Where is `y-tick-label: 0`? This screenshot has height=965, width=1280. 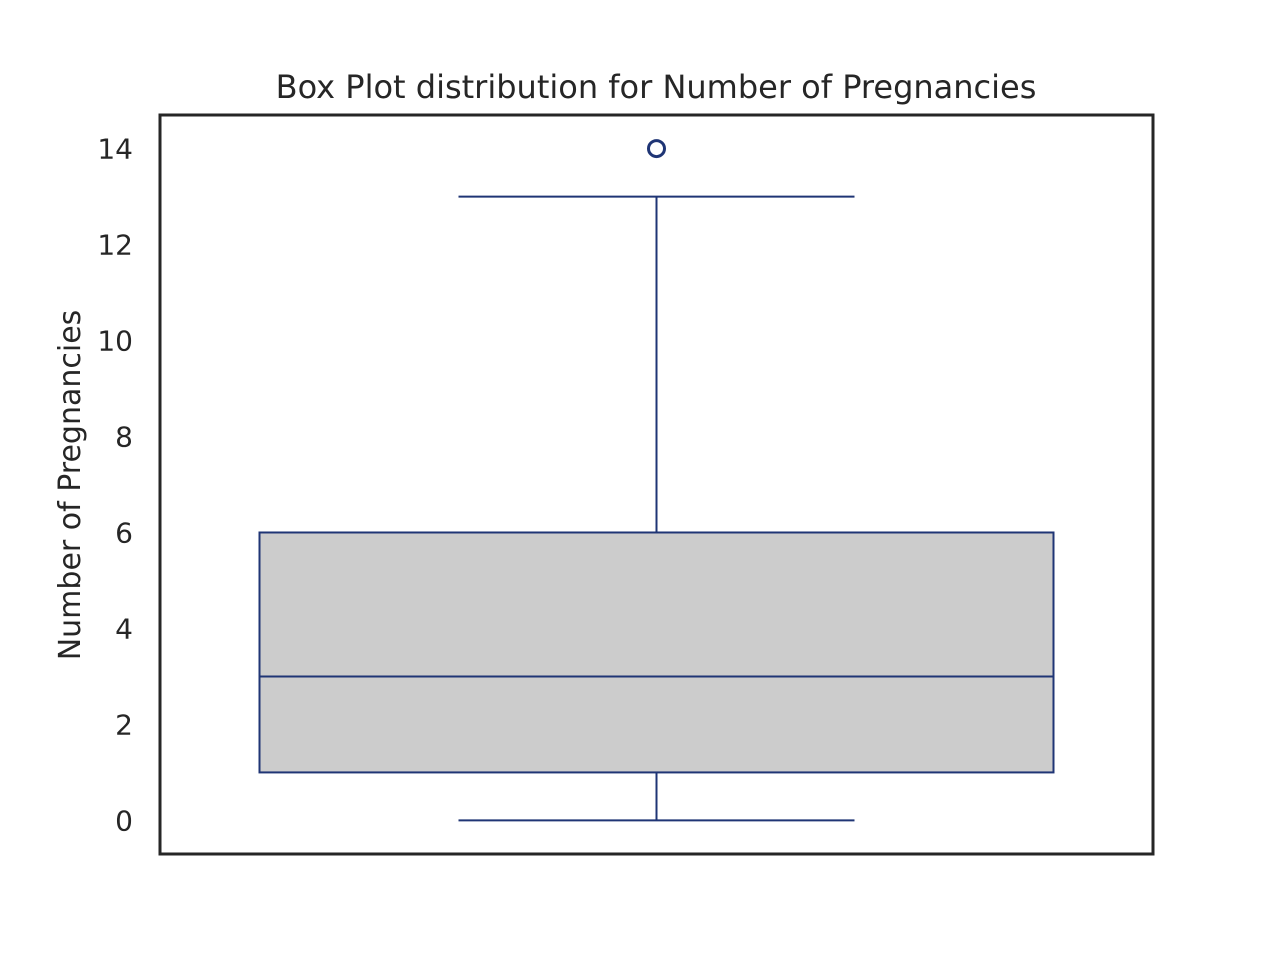
y-tick-label: 0 is located at coordinates (124, 820).